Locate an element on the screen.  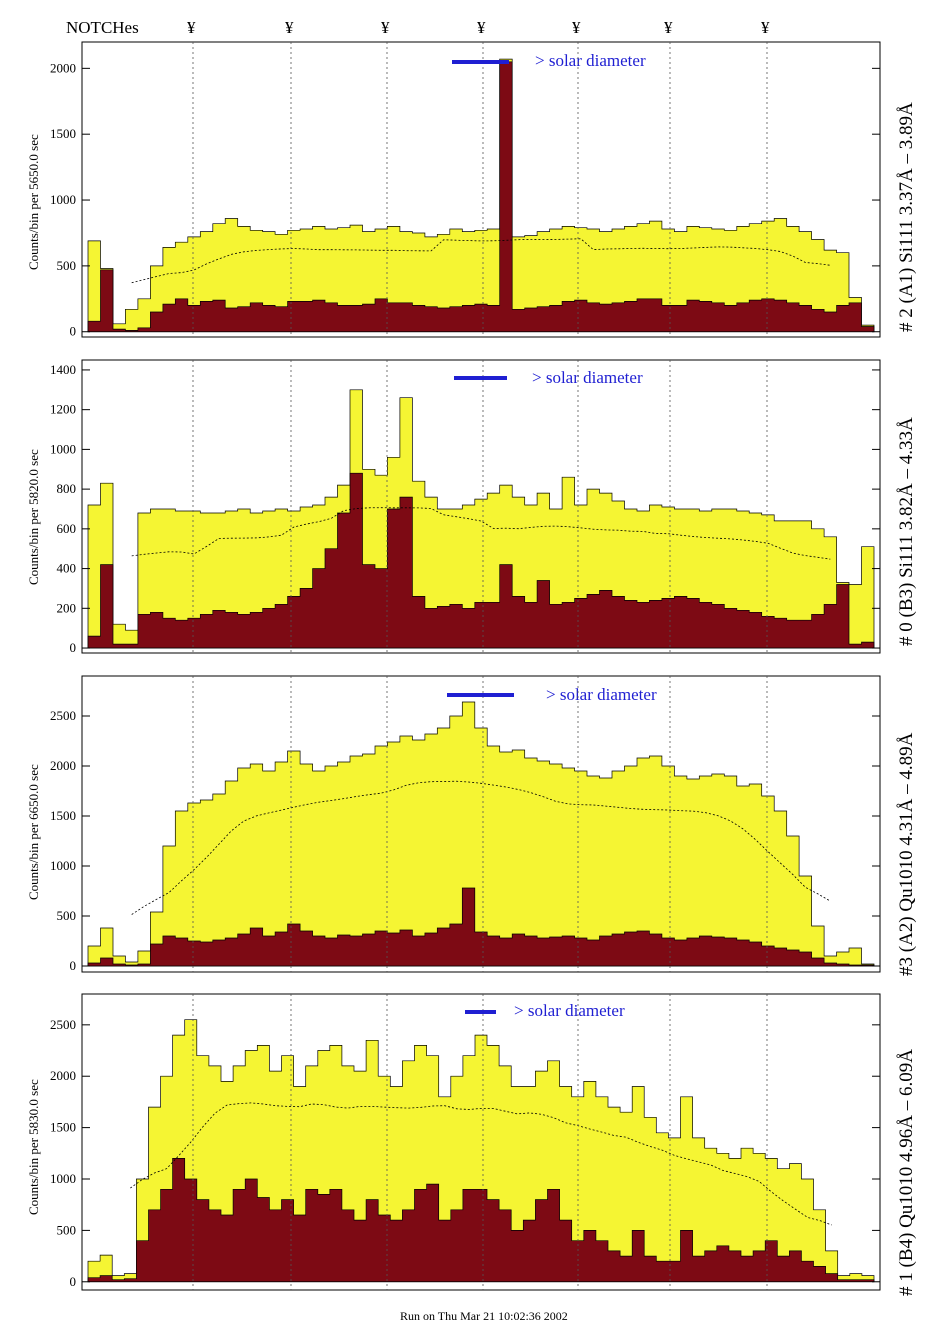
panel-side-label: #3 (A2) Qu1010 4.31Å – 4.89Å is located at coordinates (906, 854).